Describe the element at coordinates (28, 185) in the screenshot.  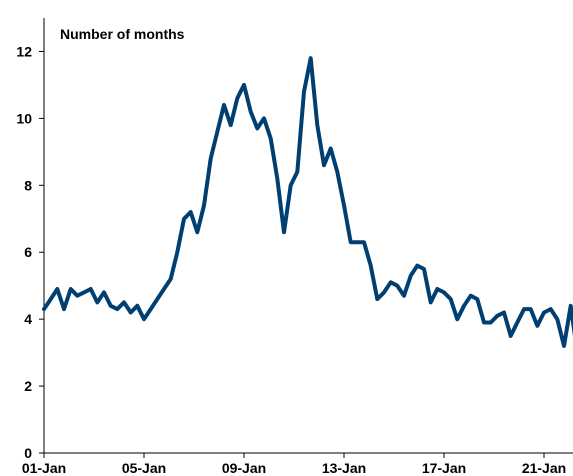
I see `y-tick-label: 8` at that location.